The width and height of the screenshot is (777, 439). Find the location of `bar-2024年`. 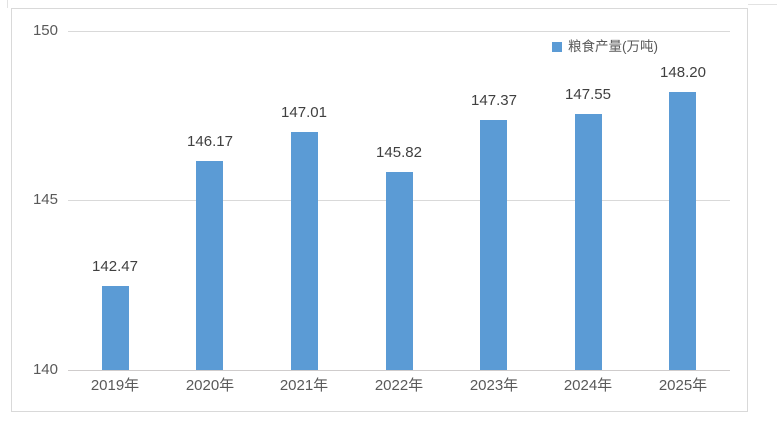

bar-2024年 is located at coordinates (588, 242).